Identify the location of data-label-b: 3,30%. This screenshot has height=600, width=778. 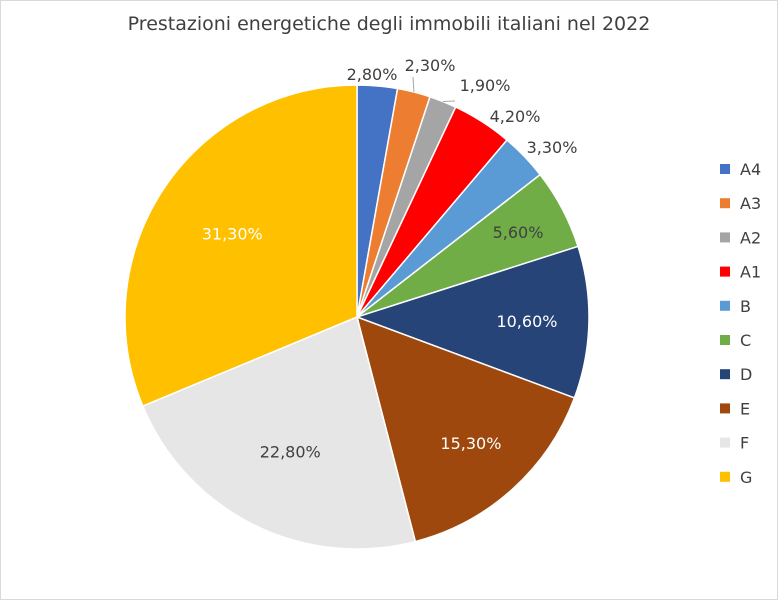
(552, 147).